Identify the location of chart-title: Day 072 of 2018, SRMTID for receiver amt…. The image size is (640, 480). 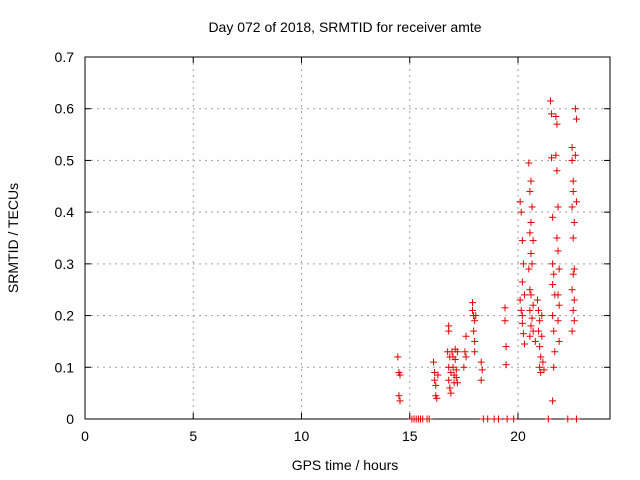
(344, 27).